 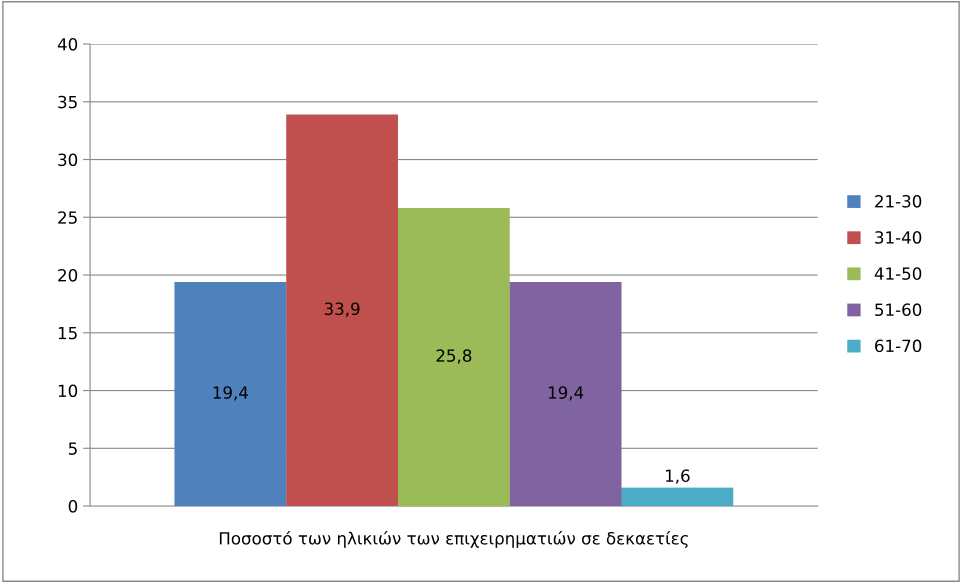 I want to click on y-tick-label: 5, so click(x=72, y=448).